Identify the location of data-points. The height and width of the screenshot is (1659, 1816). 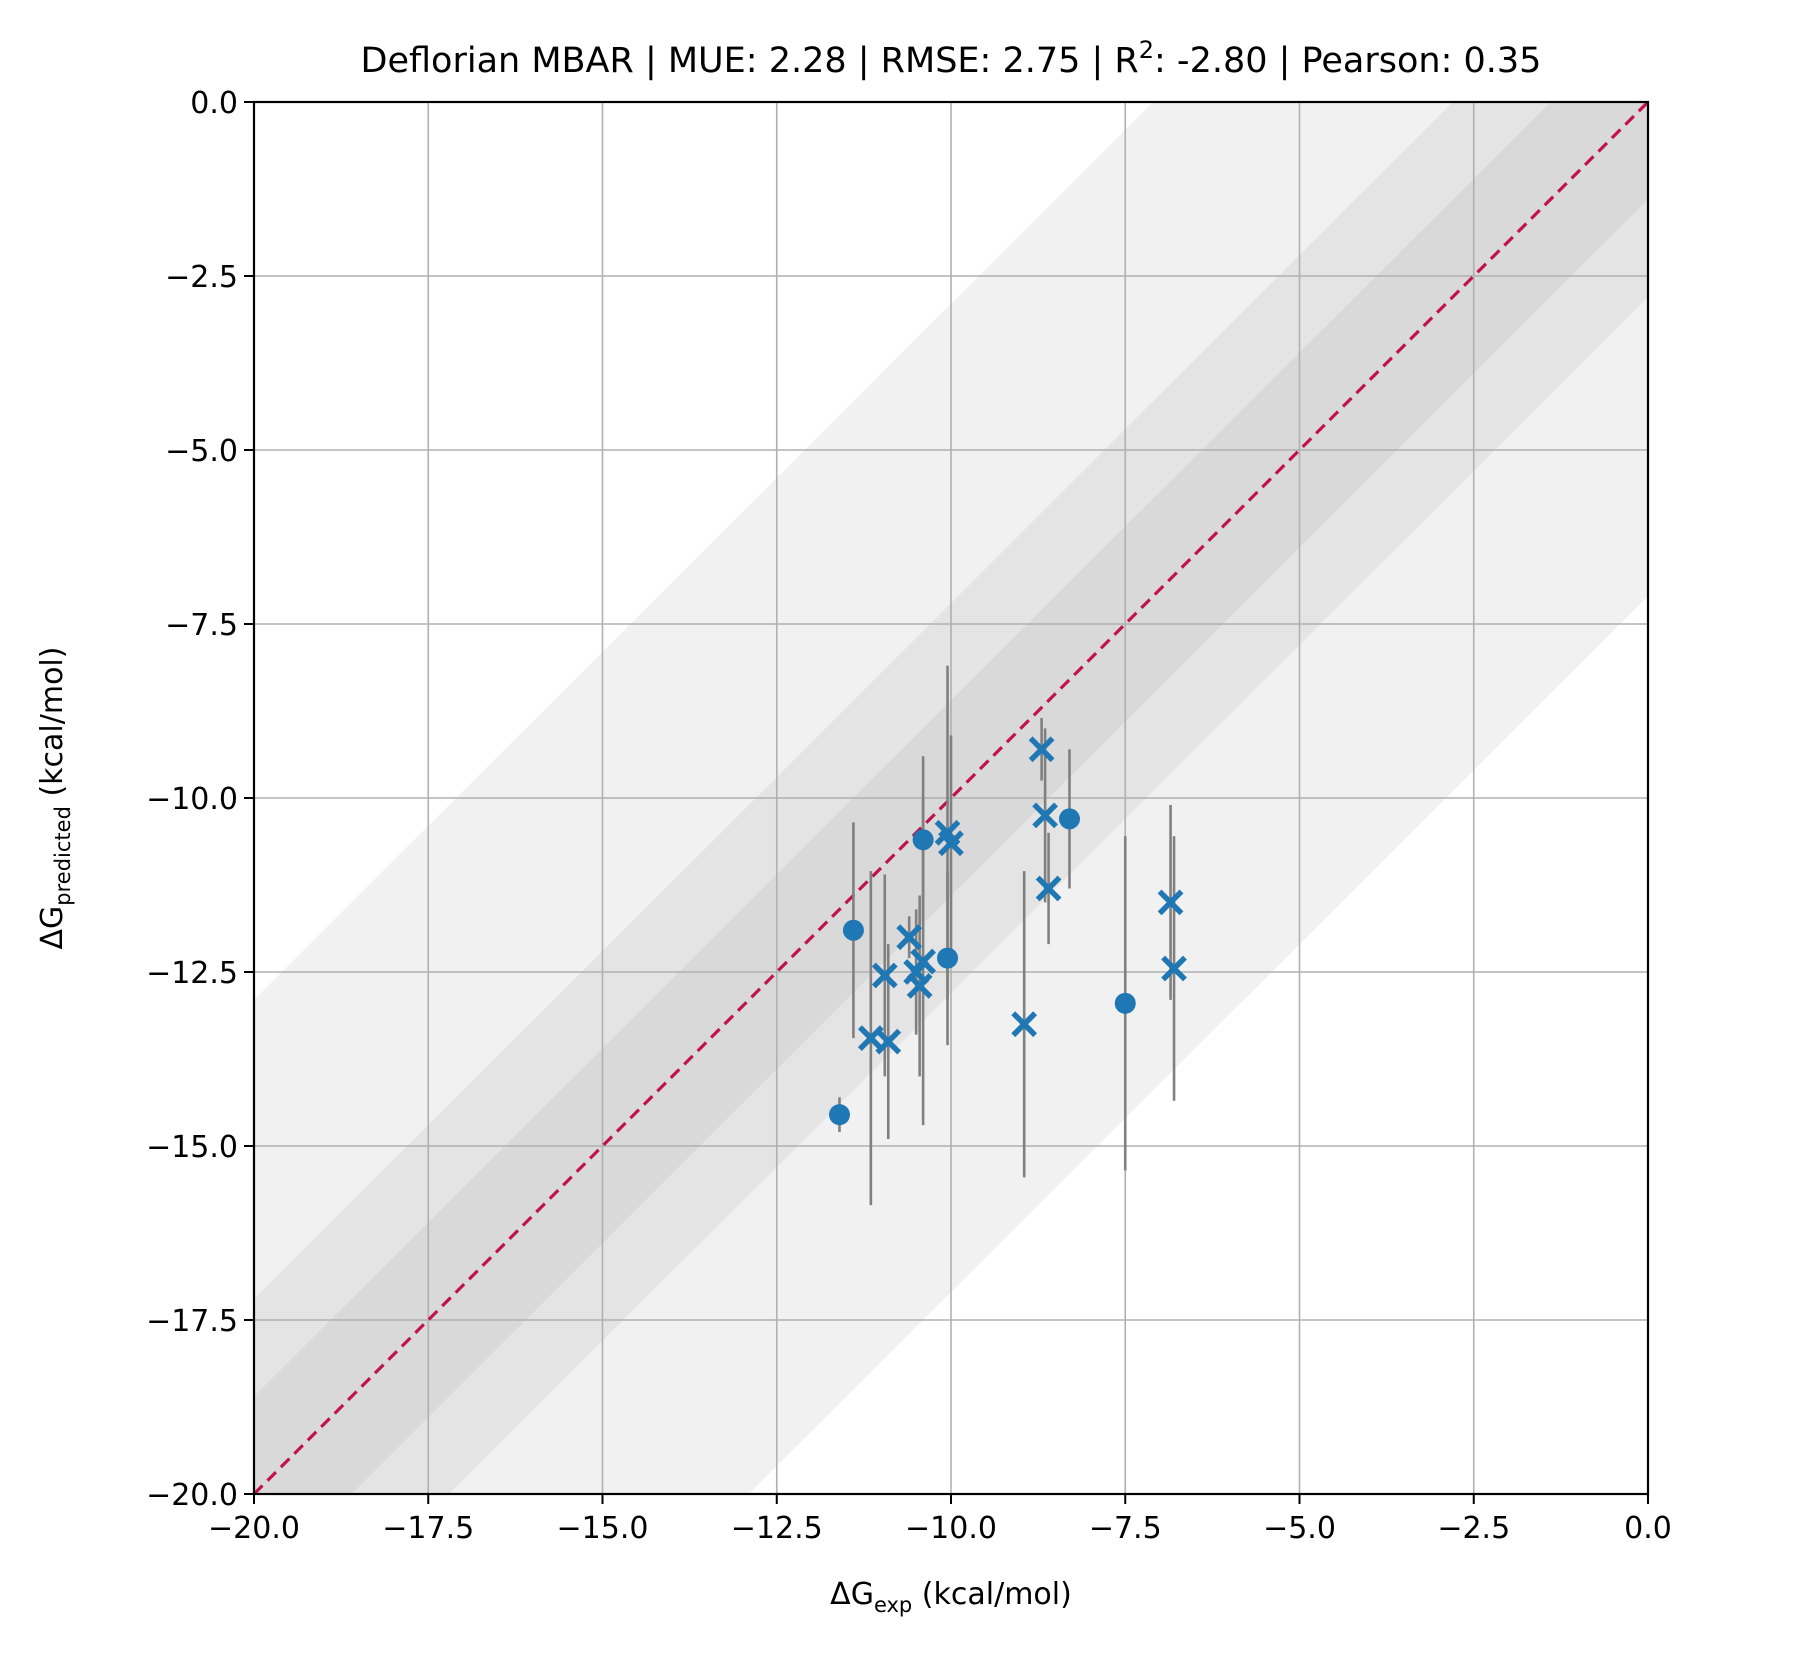
(1007, 931).